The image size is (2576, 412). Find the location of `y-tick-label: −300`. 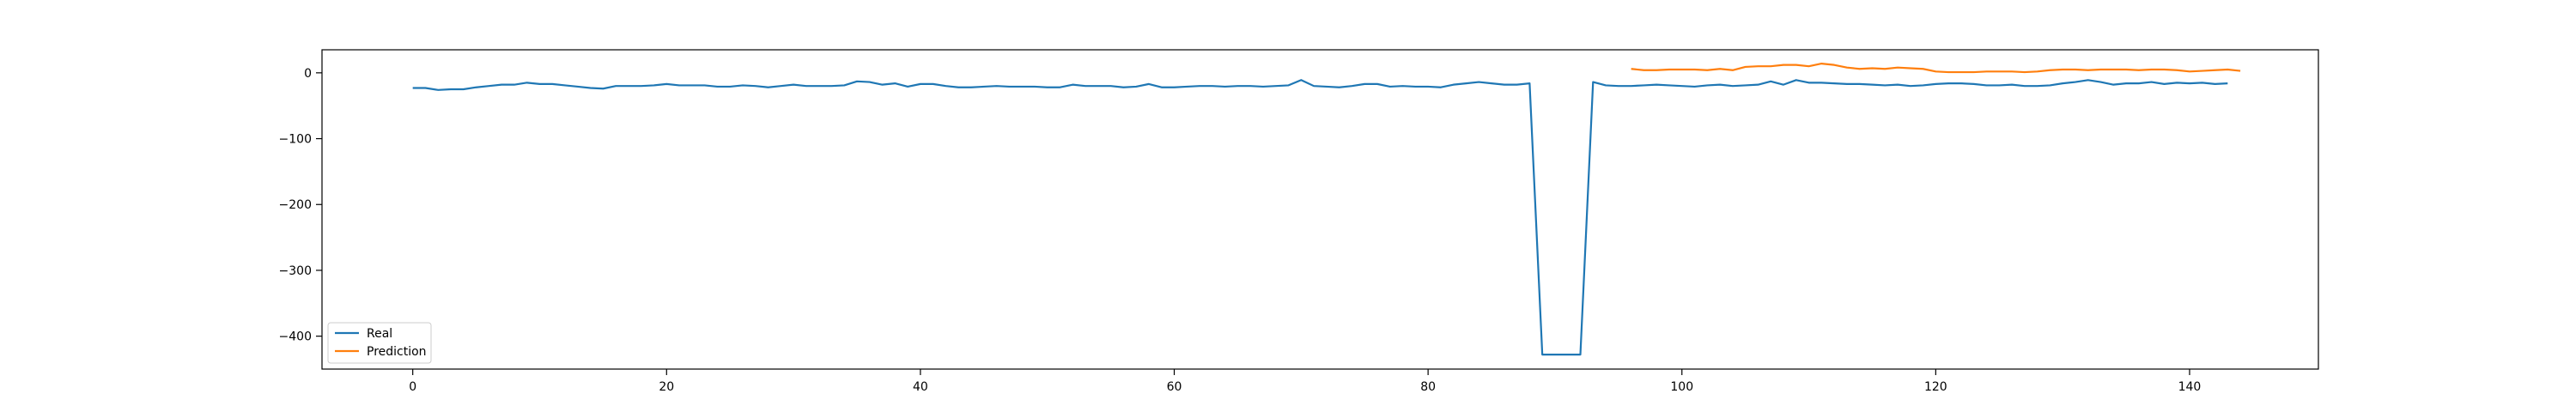

y-tick-label: −300 is located at coordinates (295, 271).